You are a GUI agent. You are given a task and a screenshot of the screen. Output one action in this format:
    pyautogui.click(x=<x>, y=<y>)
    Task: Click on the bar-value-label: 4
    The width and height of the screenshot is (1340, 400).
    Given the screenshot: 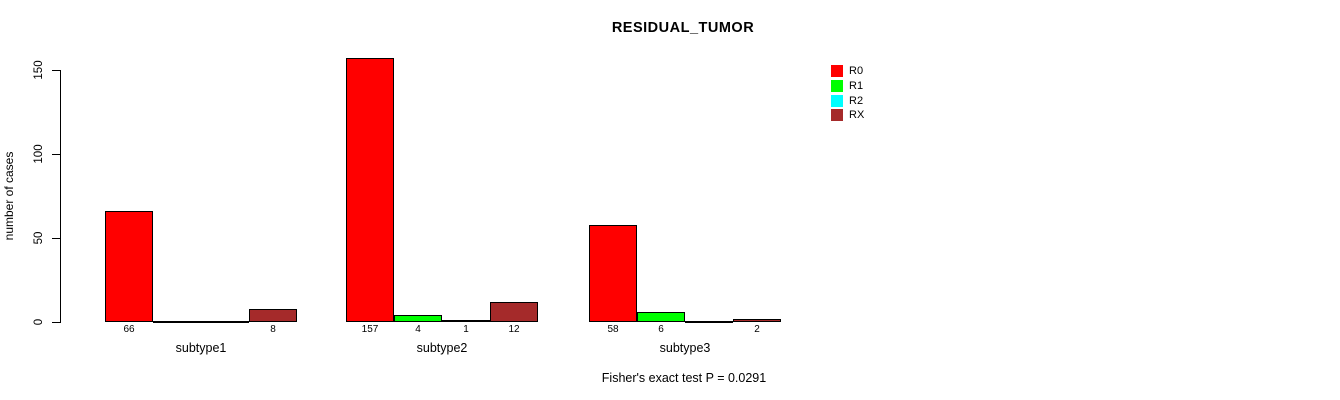 What is the action you would take?
    pyautogui.click(x=418, y=329)
    